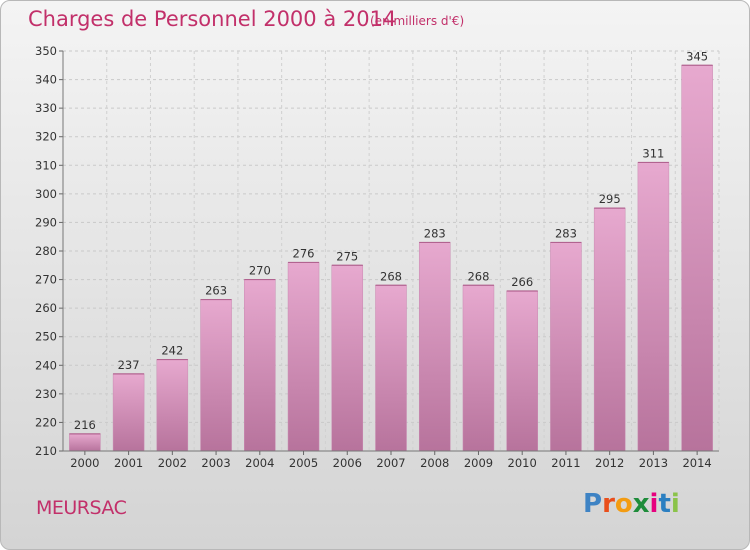 The width and height of the screenshot is (750, 550). What do you see at coordinates (697, 56) in the screenshot?
I see `data-label: 345` at bounding box center [697, 56].